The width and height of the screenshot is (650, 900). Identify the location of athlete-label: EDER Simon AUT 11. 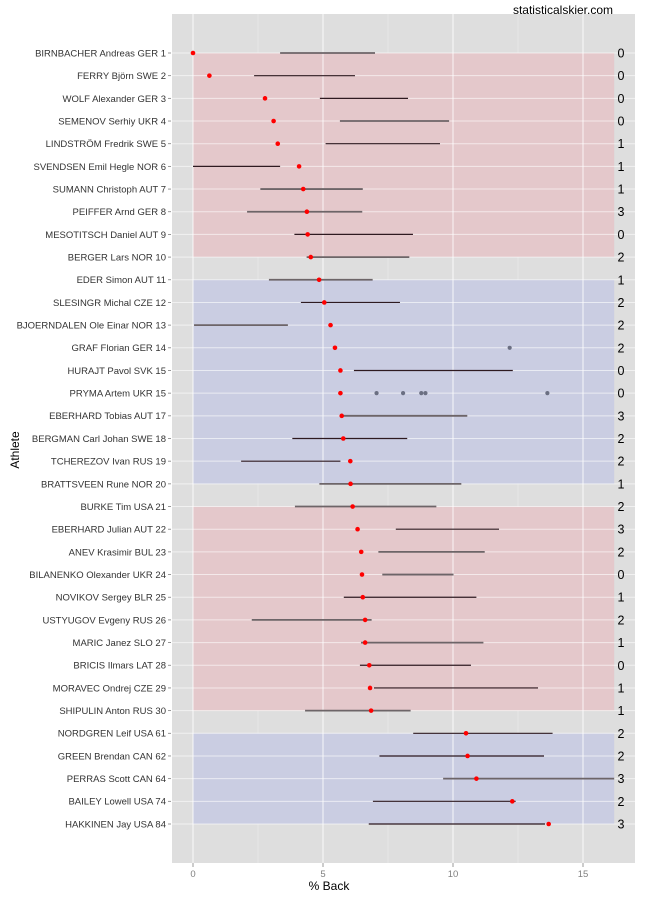
(121, 280).